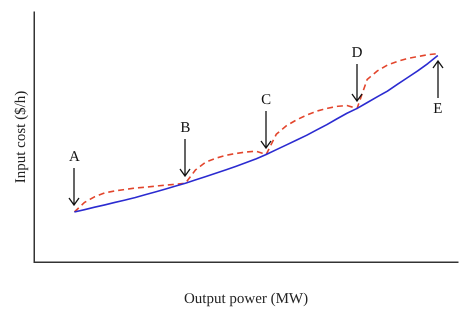 The image size is (474, 320). Describe the element at coordinates (185, 128) in the screenshot. I see `annotation: B` at that location.